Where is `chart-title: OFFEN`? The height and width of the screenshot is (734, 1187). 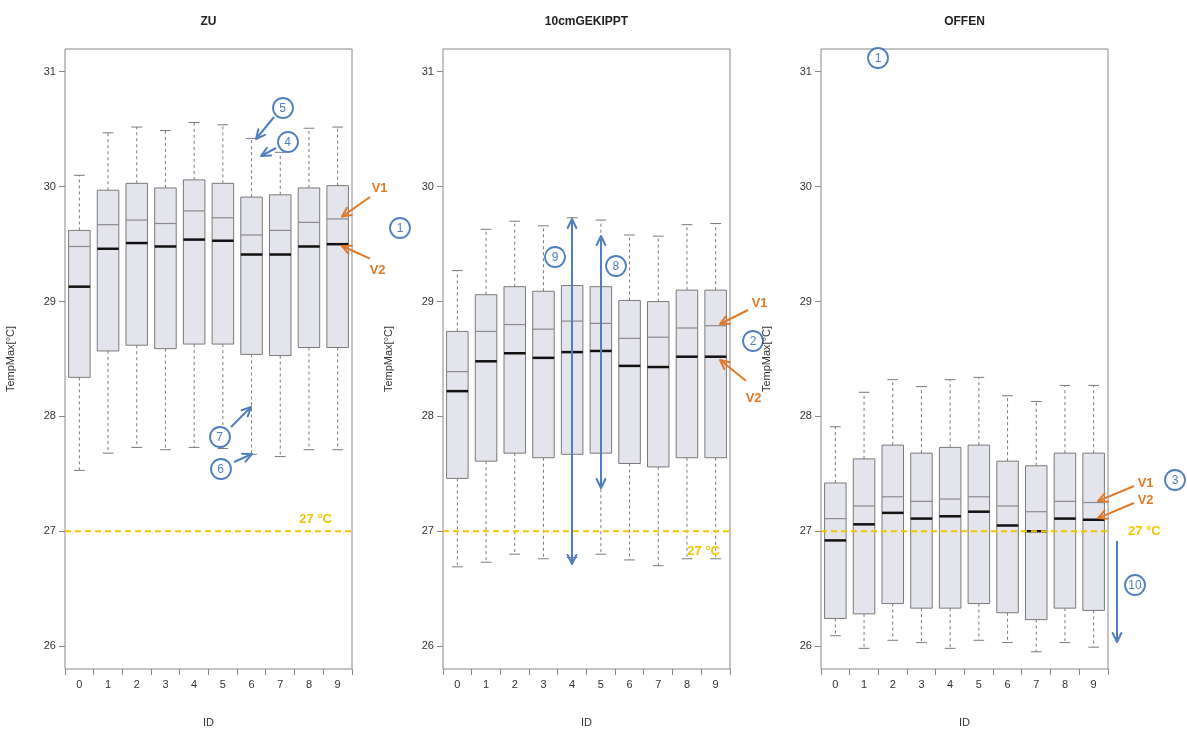
chart-title: OFFEN is located at coordinates (964, 21).